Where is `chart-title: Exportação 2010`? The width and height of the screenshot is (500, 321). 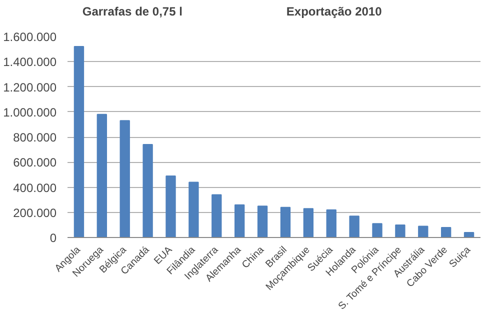 chart-title: Exportação 2010 is located at coordinates (334, 11).